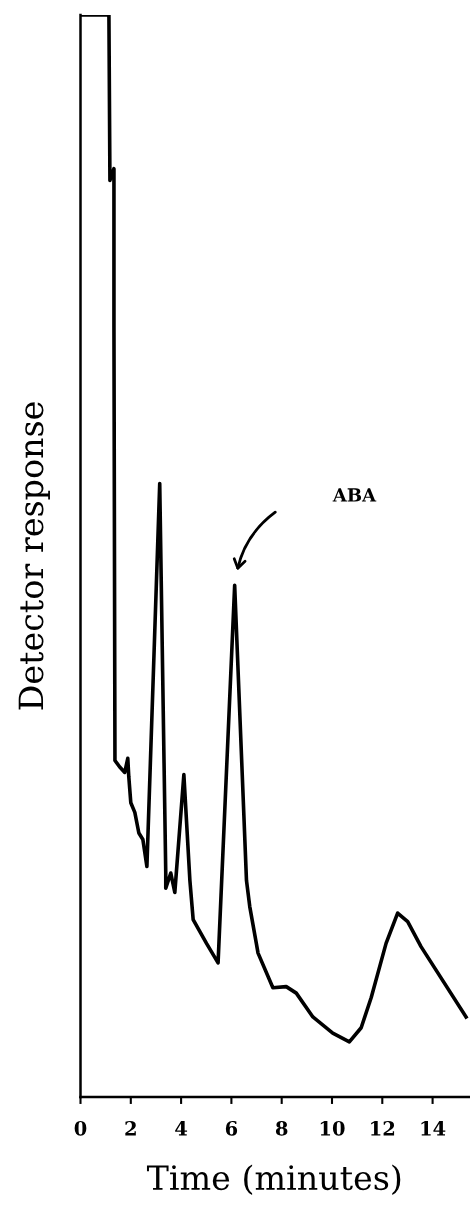  What do you see at coordinates (281, 1128) in the screenshot?
I see `x-tick-label: 8` at bounding box center [281, 1128].